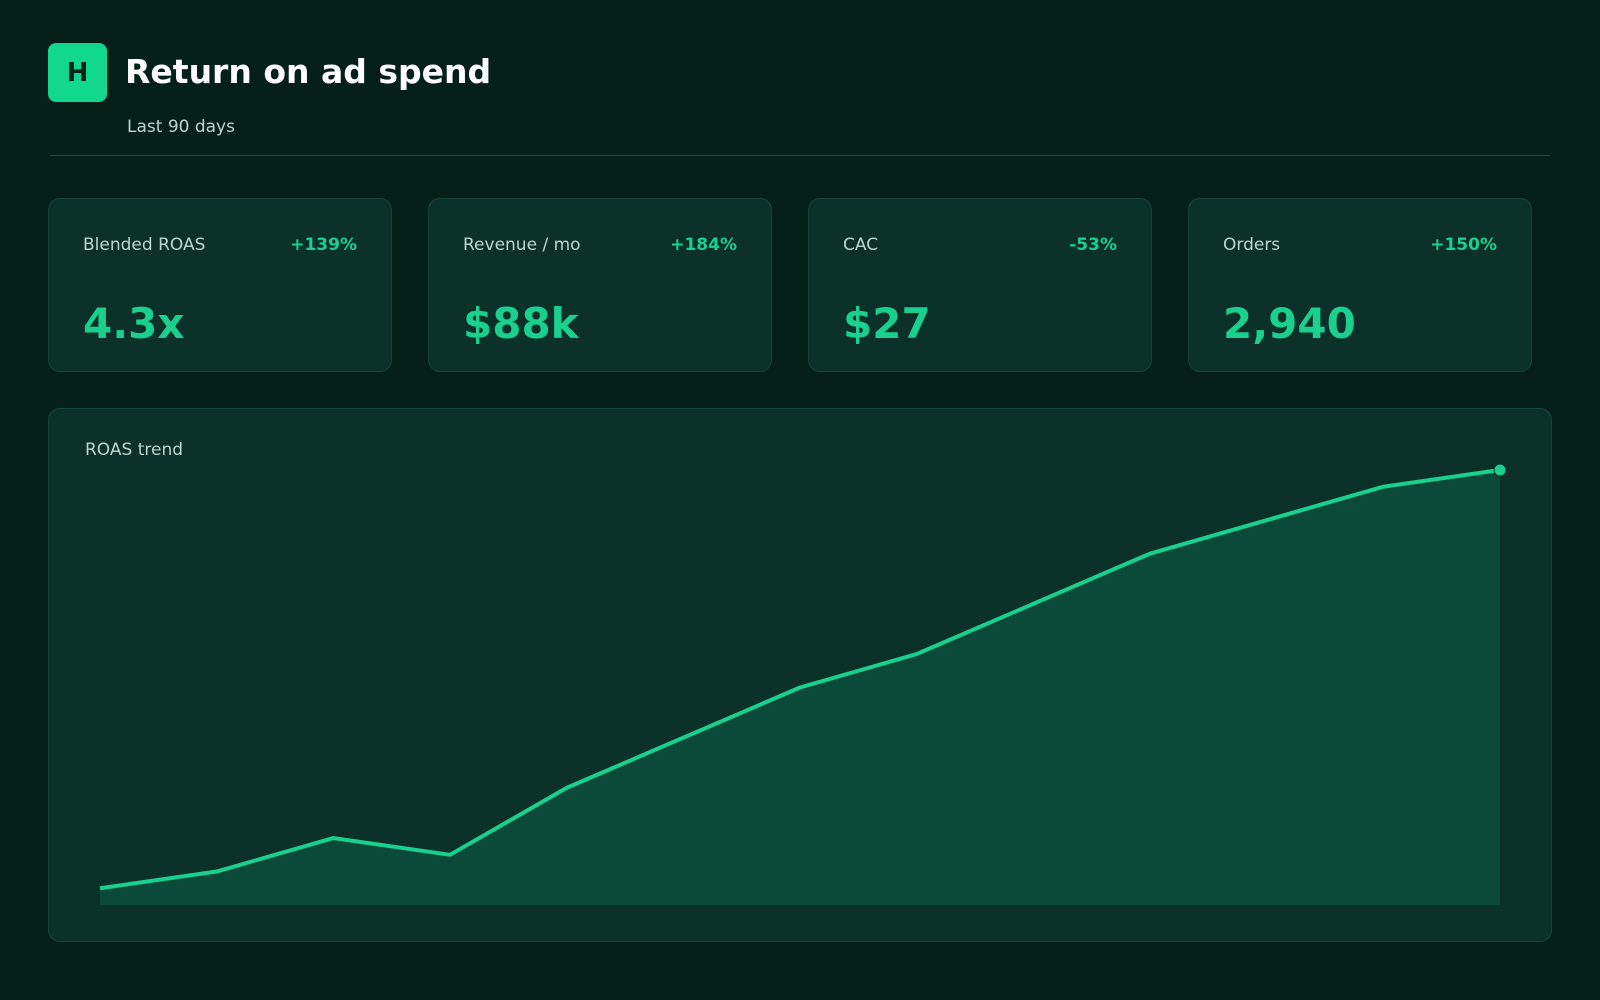 The height and width of the screenshot is (1000, 1600). Describe the element at coordinates (134, 450) in the screenshot. I see `chart-title: ROAS trend` at that location.